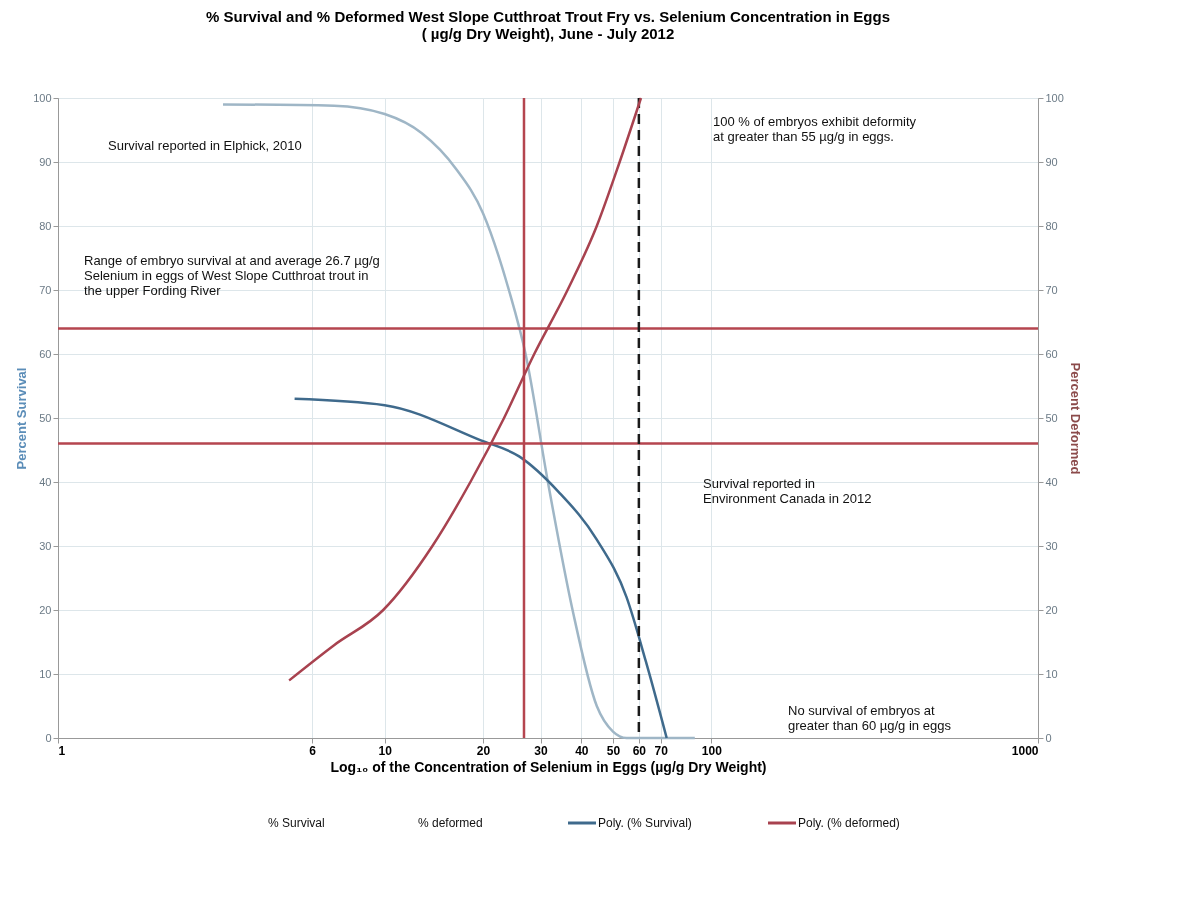 This screenshot has height=899, width=1182. What do you see at coordinates (541, 750) in the screenshot?
I see `x-tick-label: 30` at bounding box center [541, 750].